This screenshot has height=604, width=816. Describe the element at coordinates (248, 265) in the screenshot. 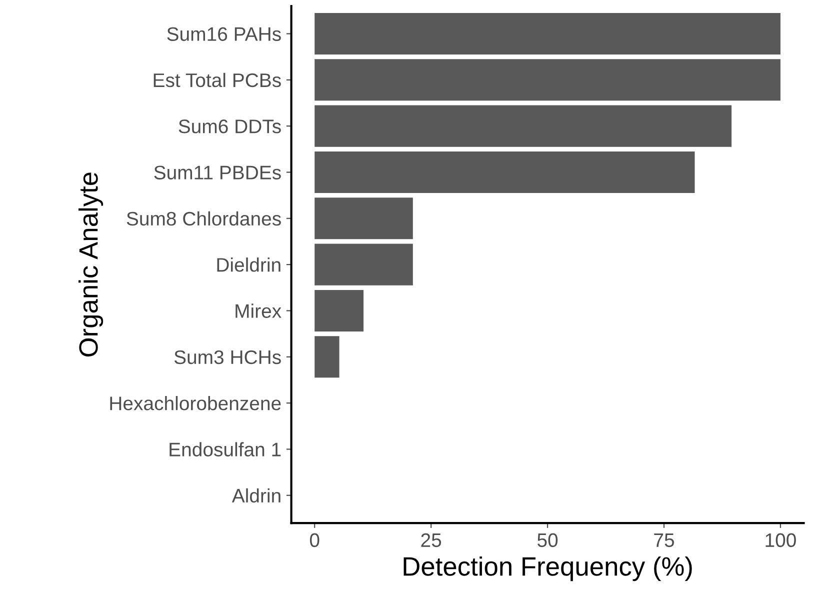

I see `y-tick-label: Dieldrin` at that location.